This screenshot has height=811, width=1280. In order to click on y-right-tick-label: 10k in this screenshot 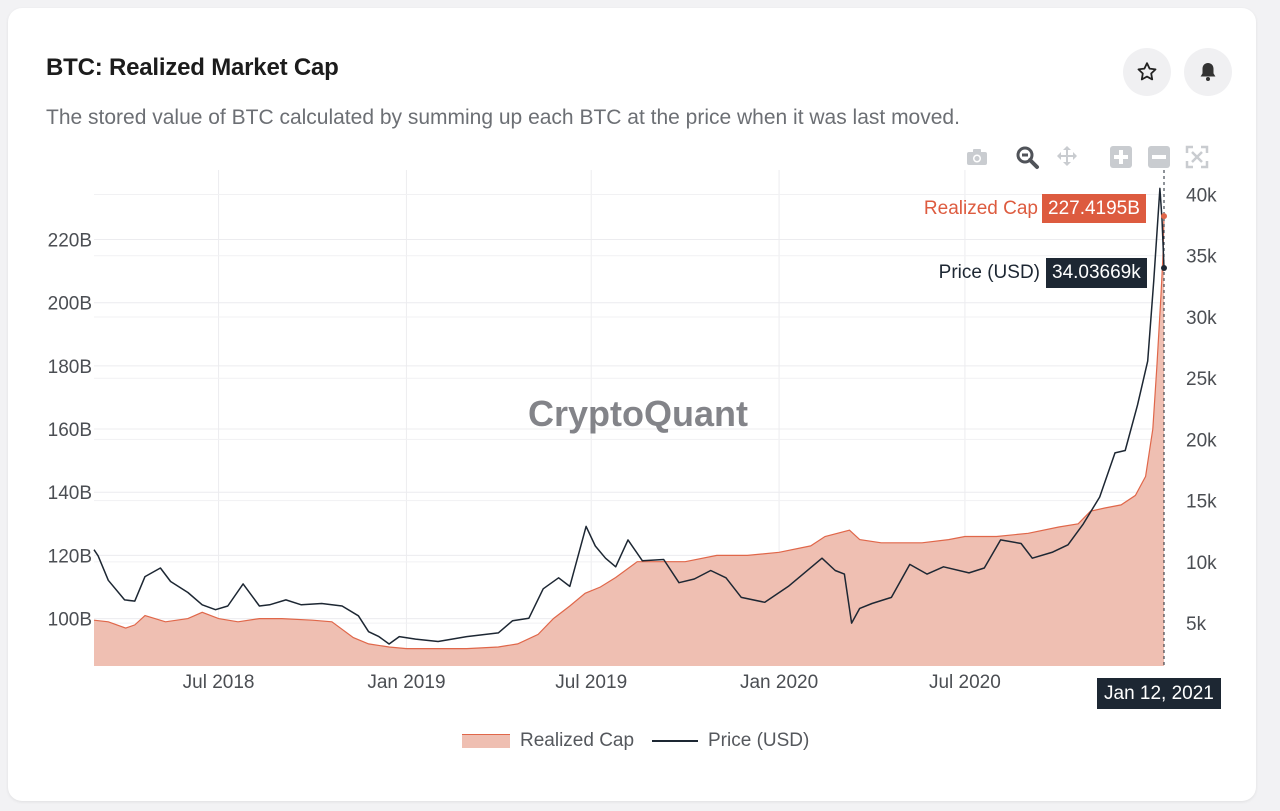, I will do `click(1201, 563)`.